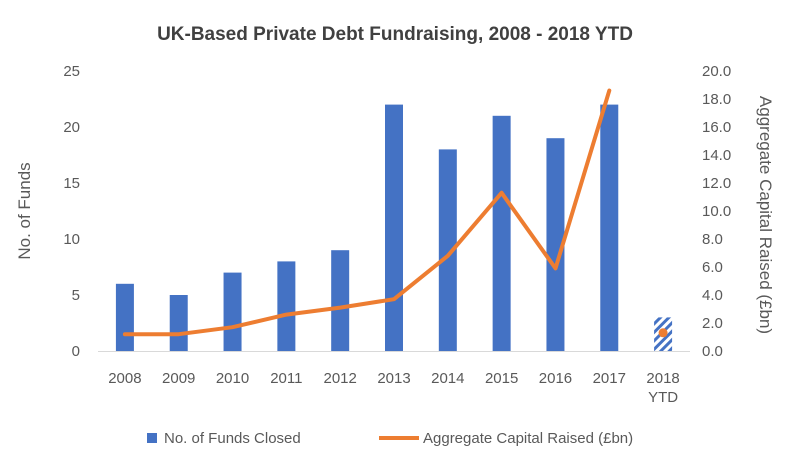 This screenshot has width=791, height=473. I want to click on y2-tick-label: 12.0, so click(716, 183).